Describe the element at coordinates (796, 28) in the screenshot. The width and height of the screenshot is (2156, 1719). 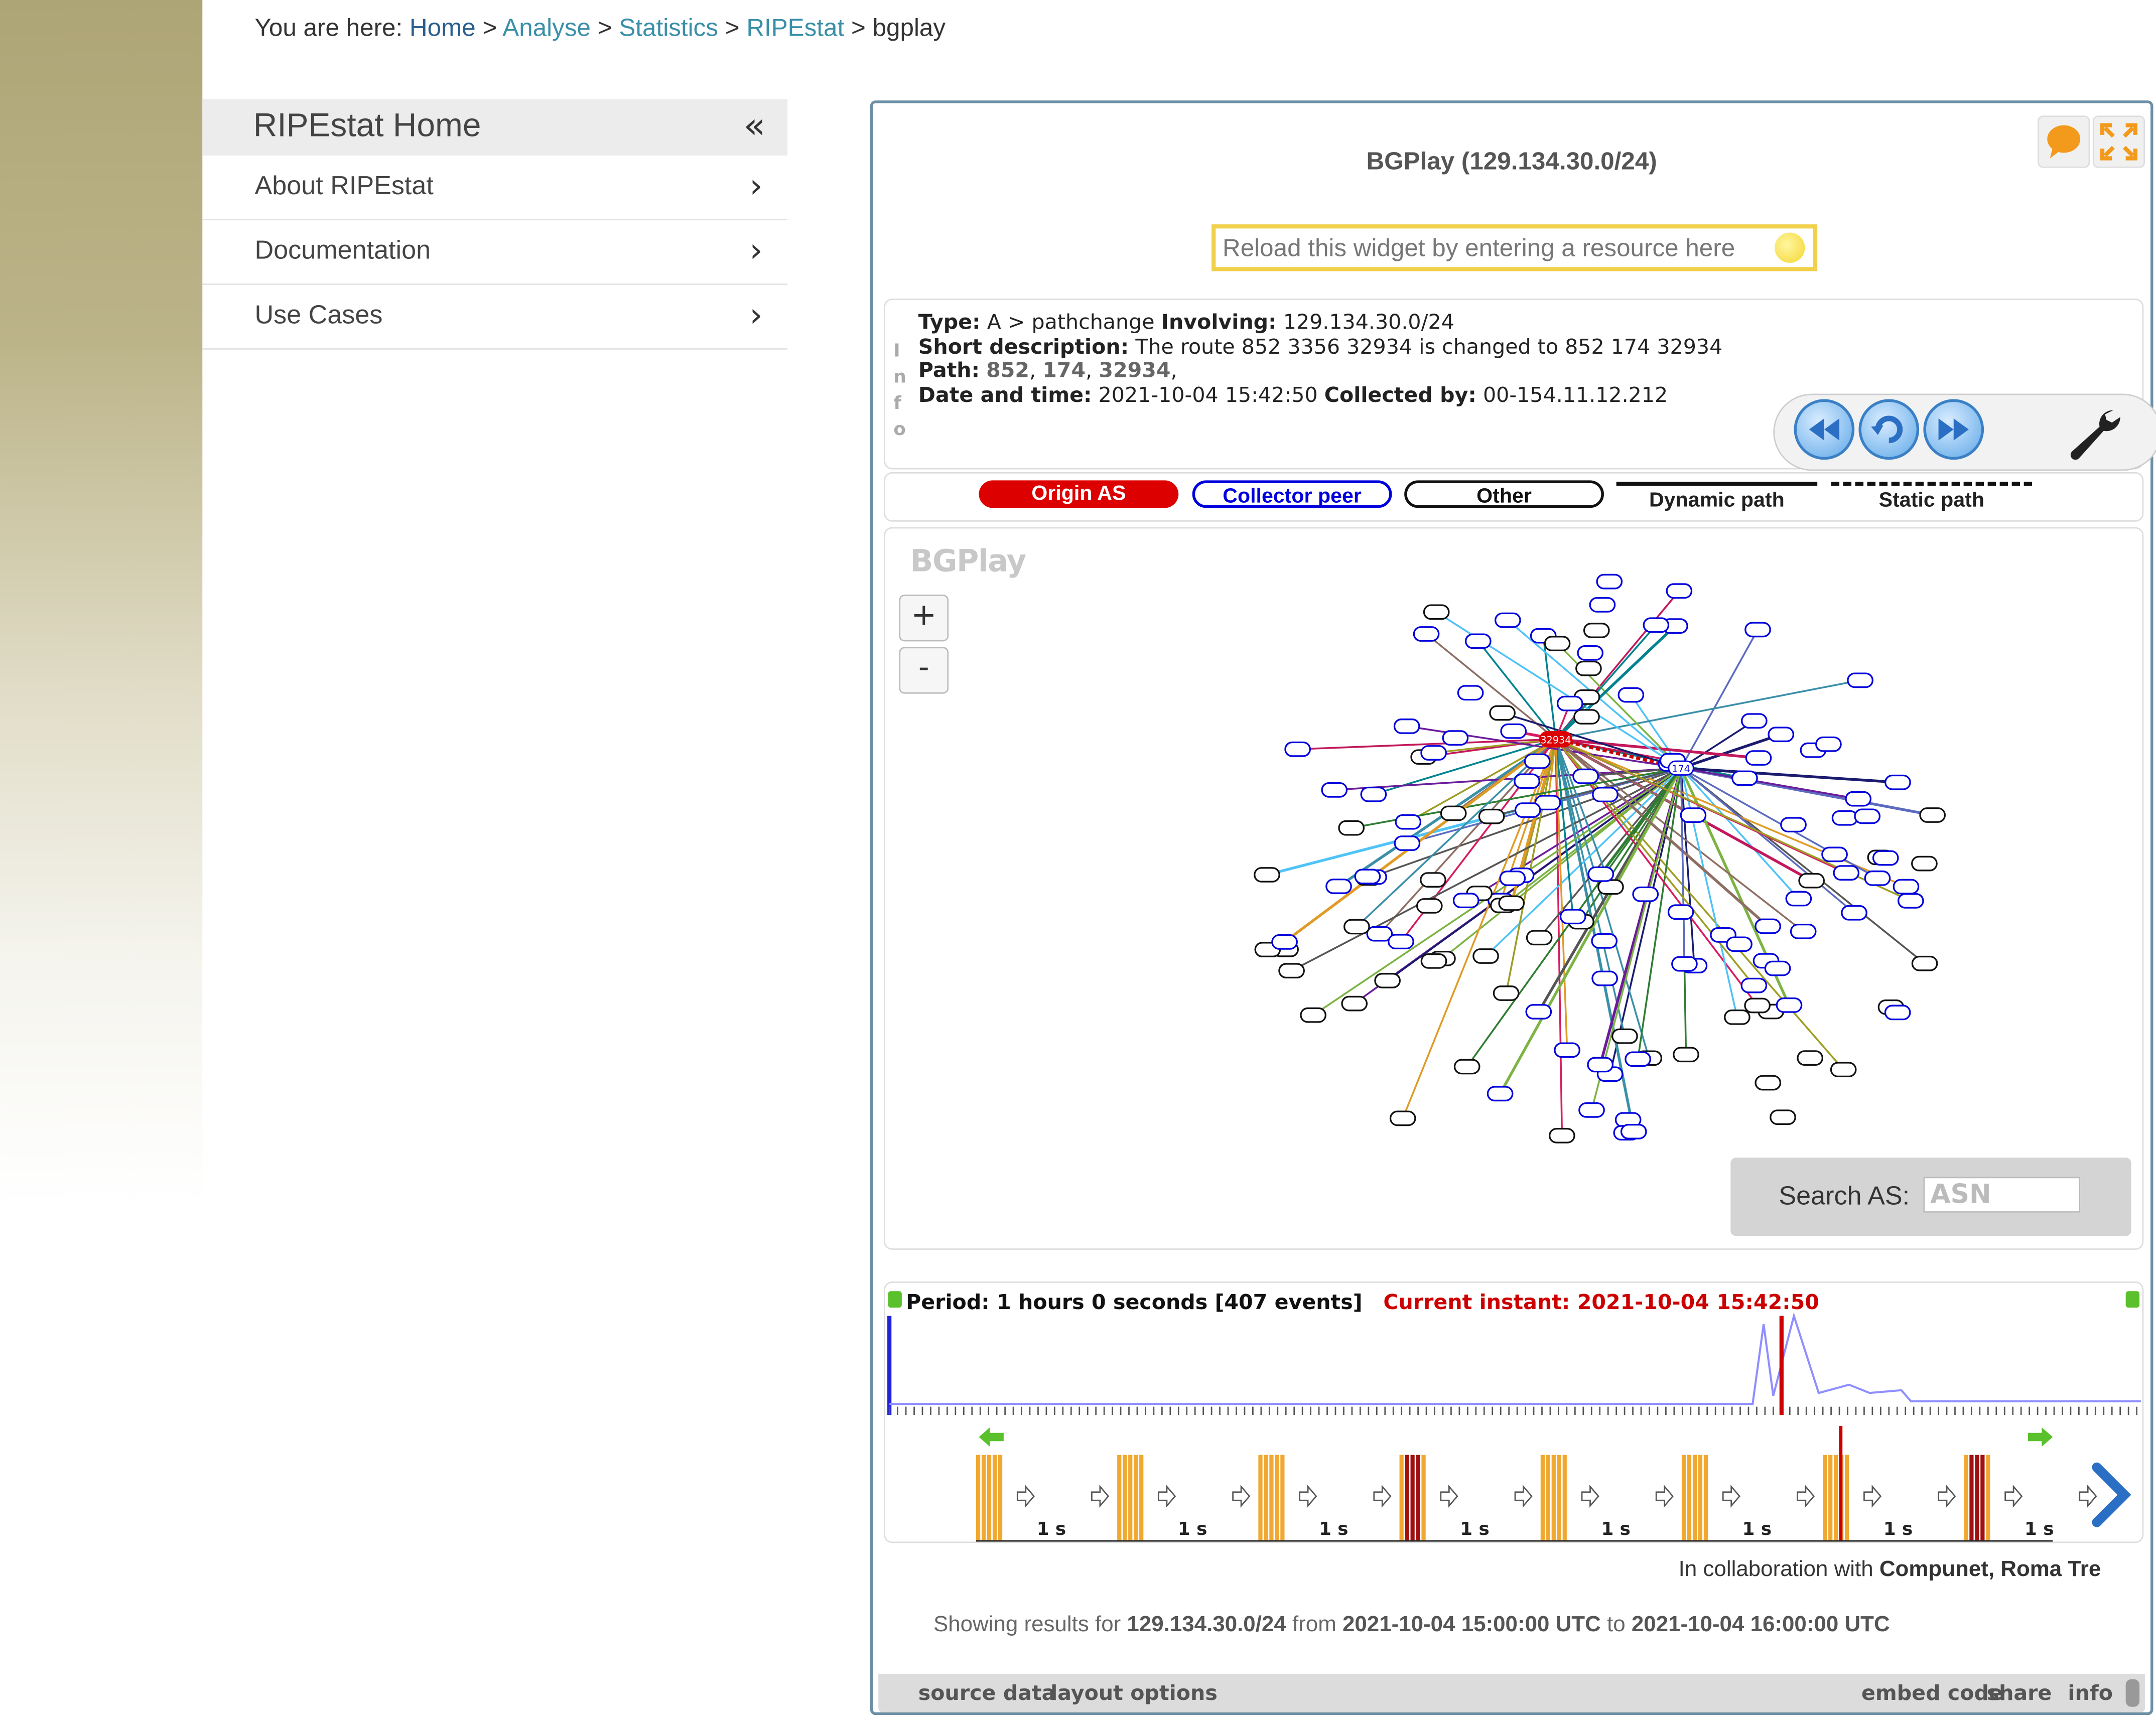
I see `breadcrumb-ripestat-link: RIPEstat` at that location.